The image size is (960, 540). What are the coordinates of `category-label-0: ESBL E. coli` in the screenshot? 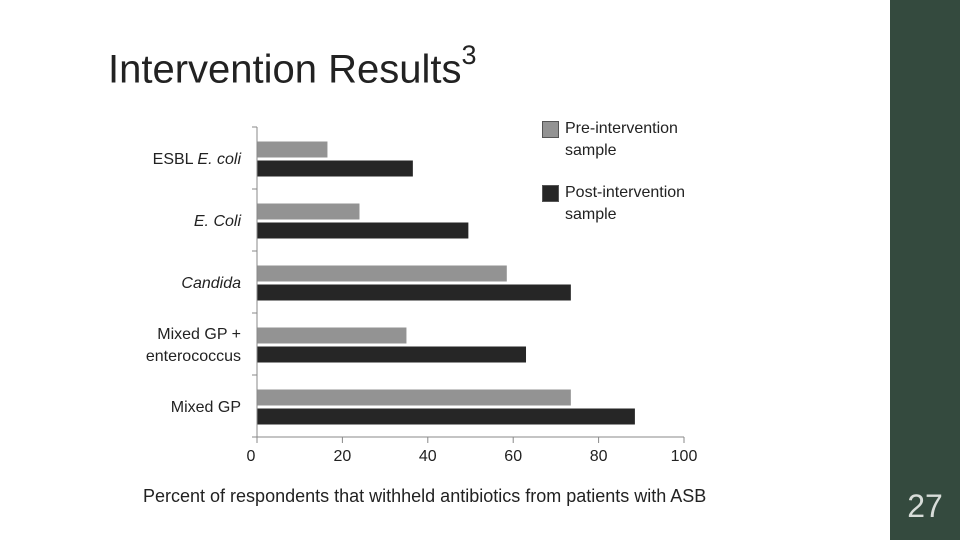 It's located at (197, 159).